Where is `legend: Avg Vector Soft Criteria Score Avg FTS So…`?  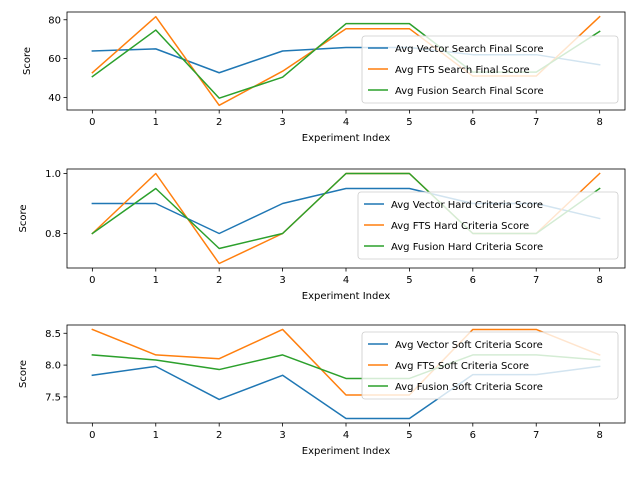 legend: Avg Vector Soft Criteria Score Avg FTS So… is located at coordinates (490, 365).